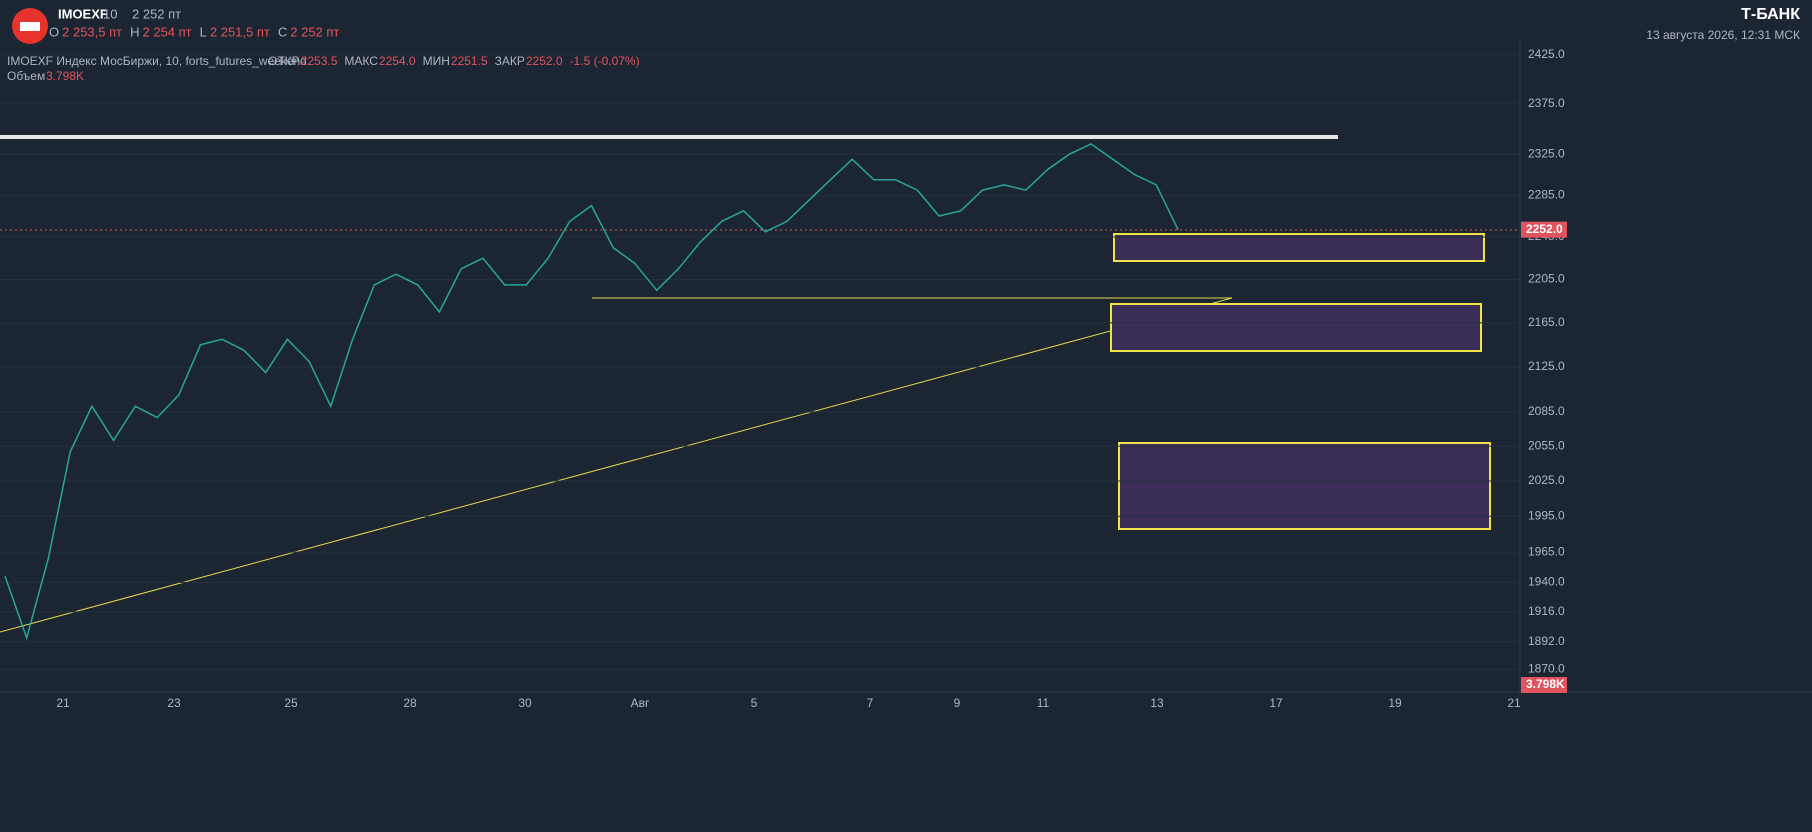 Image resolution: width=1812 pixels, height=832 pixels. Describe the element at coordinates (167, 31) in the screenshot. I see `ohlc-value: 2 254 пт` at that location.